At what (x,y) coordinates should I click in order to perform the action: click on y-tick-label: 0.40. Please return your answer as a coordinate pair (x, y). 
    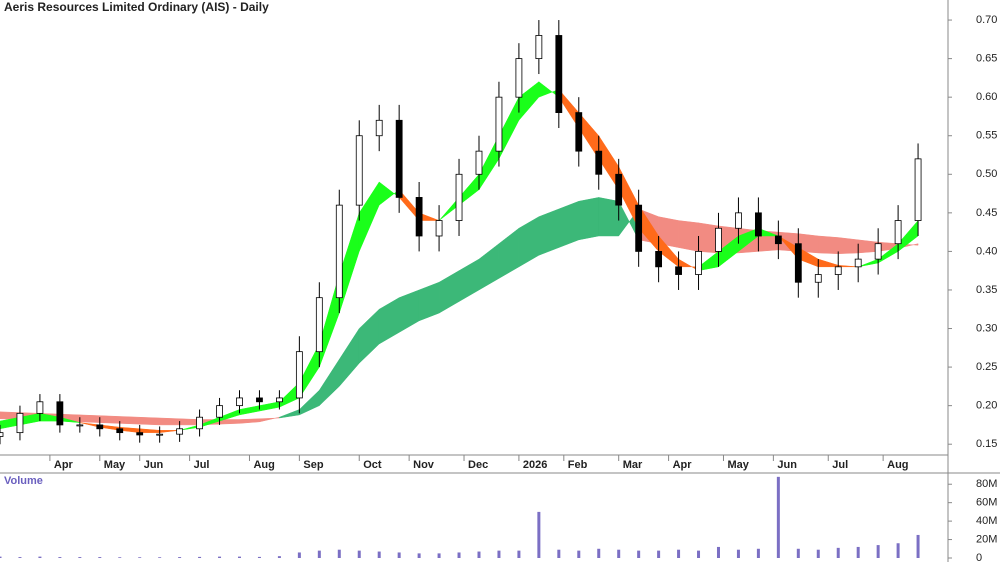
    Looking at the image, I should click on (986, 251).